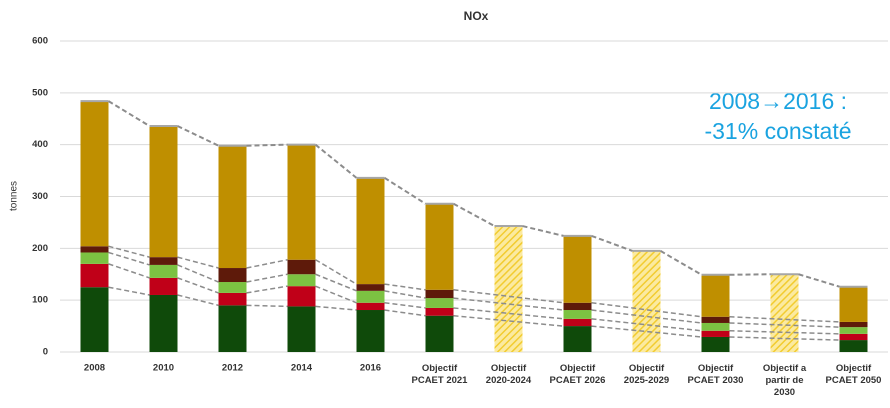 The image size is (890, 408). I want to click on y-tick-label: 400, so click(40, 144).